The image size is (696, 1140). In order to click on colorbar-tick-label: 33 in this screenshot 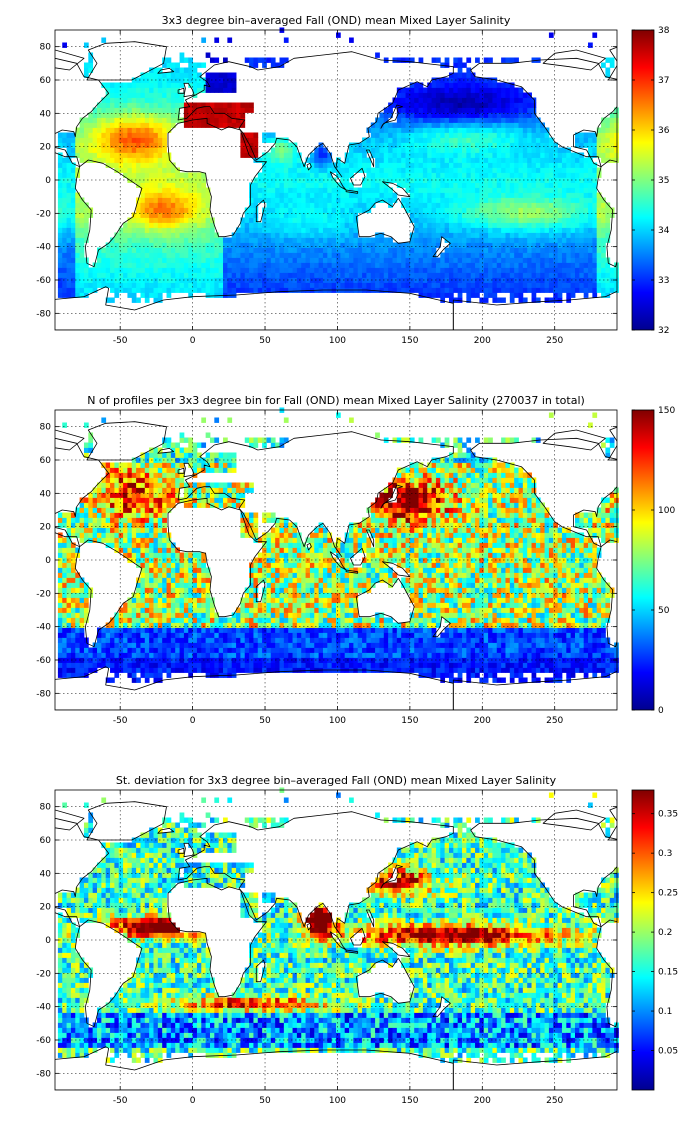, I will do `click(663, 281)`.